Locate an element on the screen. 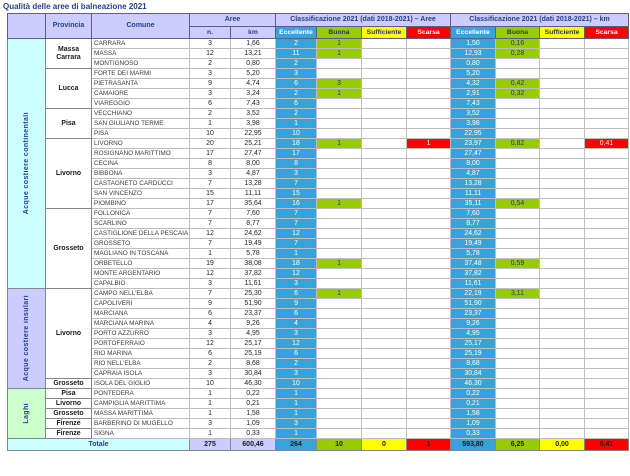 This screenshot has height=476, width=630. provincia-cell: Lucca is located at coordinates (68, 88).